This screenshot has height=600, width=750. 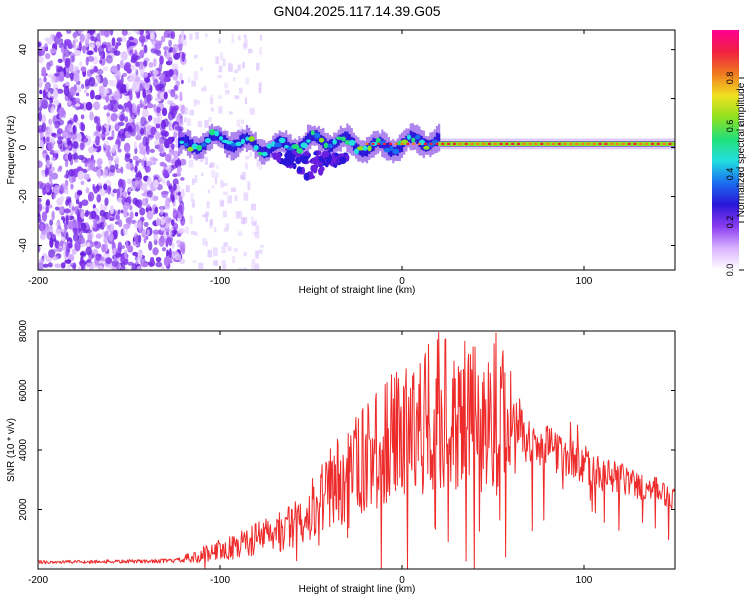 I want to click on colorbar-label: Normalized spectral amplitude, so click(x=741, y=149).